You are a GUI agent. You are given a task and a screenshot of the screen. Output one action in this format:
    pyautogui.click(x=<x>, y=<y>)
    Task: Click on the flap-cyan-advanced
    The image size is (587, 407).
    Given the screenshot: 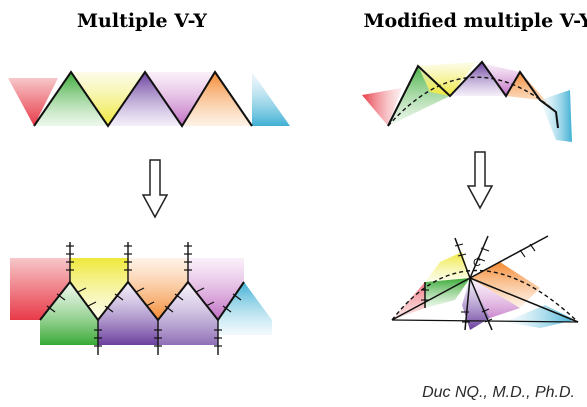 What is the action you would take?
    pyautogui.click(x=245, y=308)
    